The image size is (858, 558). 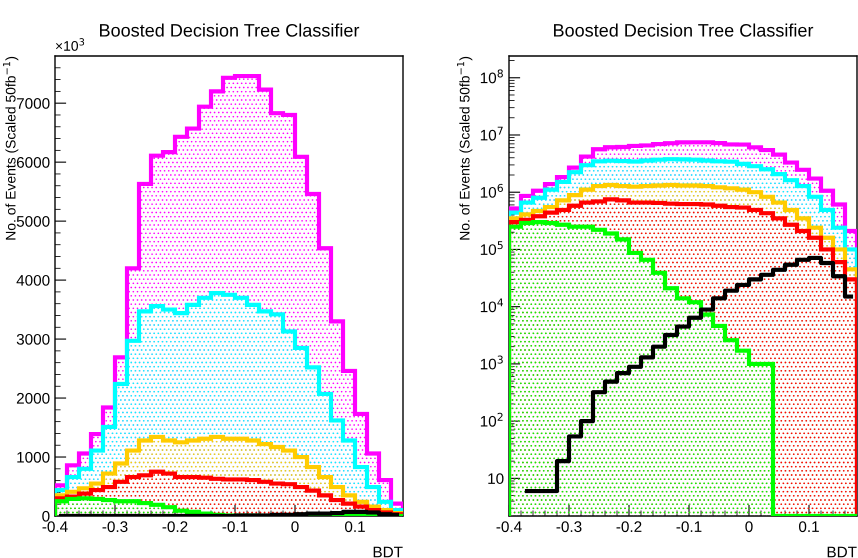 I want to click on y-tick-label: 0, so click(x=46, y=516).